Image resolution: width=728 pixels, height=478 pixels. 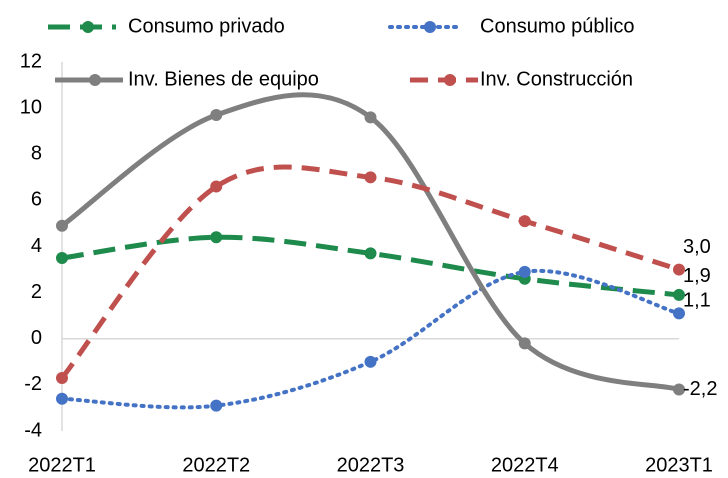 What do you see at coordinates (370, 266) in the screenshot?
I see `series-line` at bounding box center [370, 266].